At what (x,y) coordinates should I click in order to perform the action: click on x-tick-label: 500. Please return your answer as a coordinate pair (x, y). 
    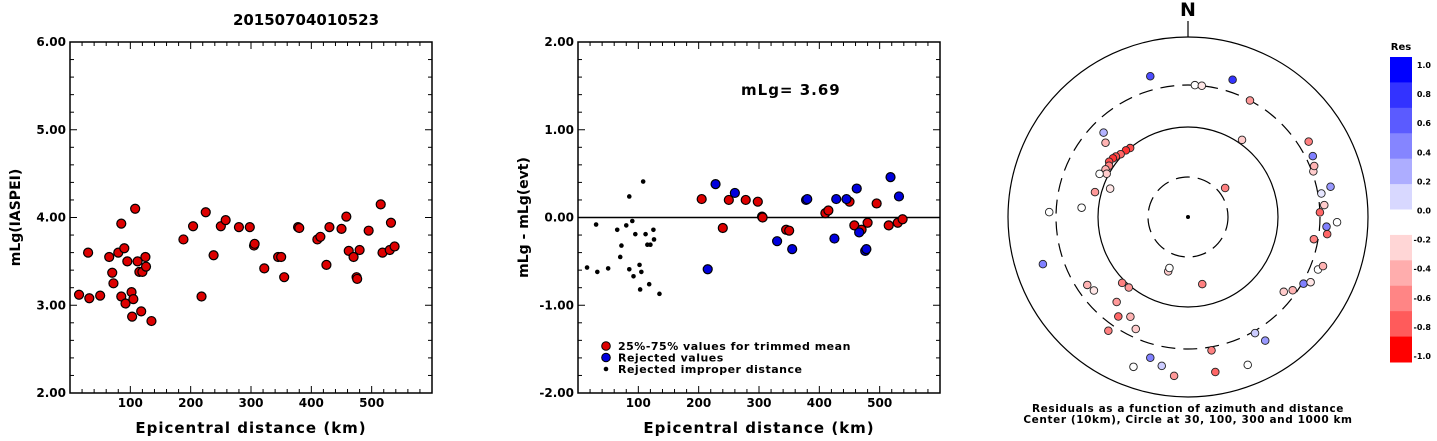
    Looking at the image, I should click on (879, 403).